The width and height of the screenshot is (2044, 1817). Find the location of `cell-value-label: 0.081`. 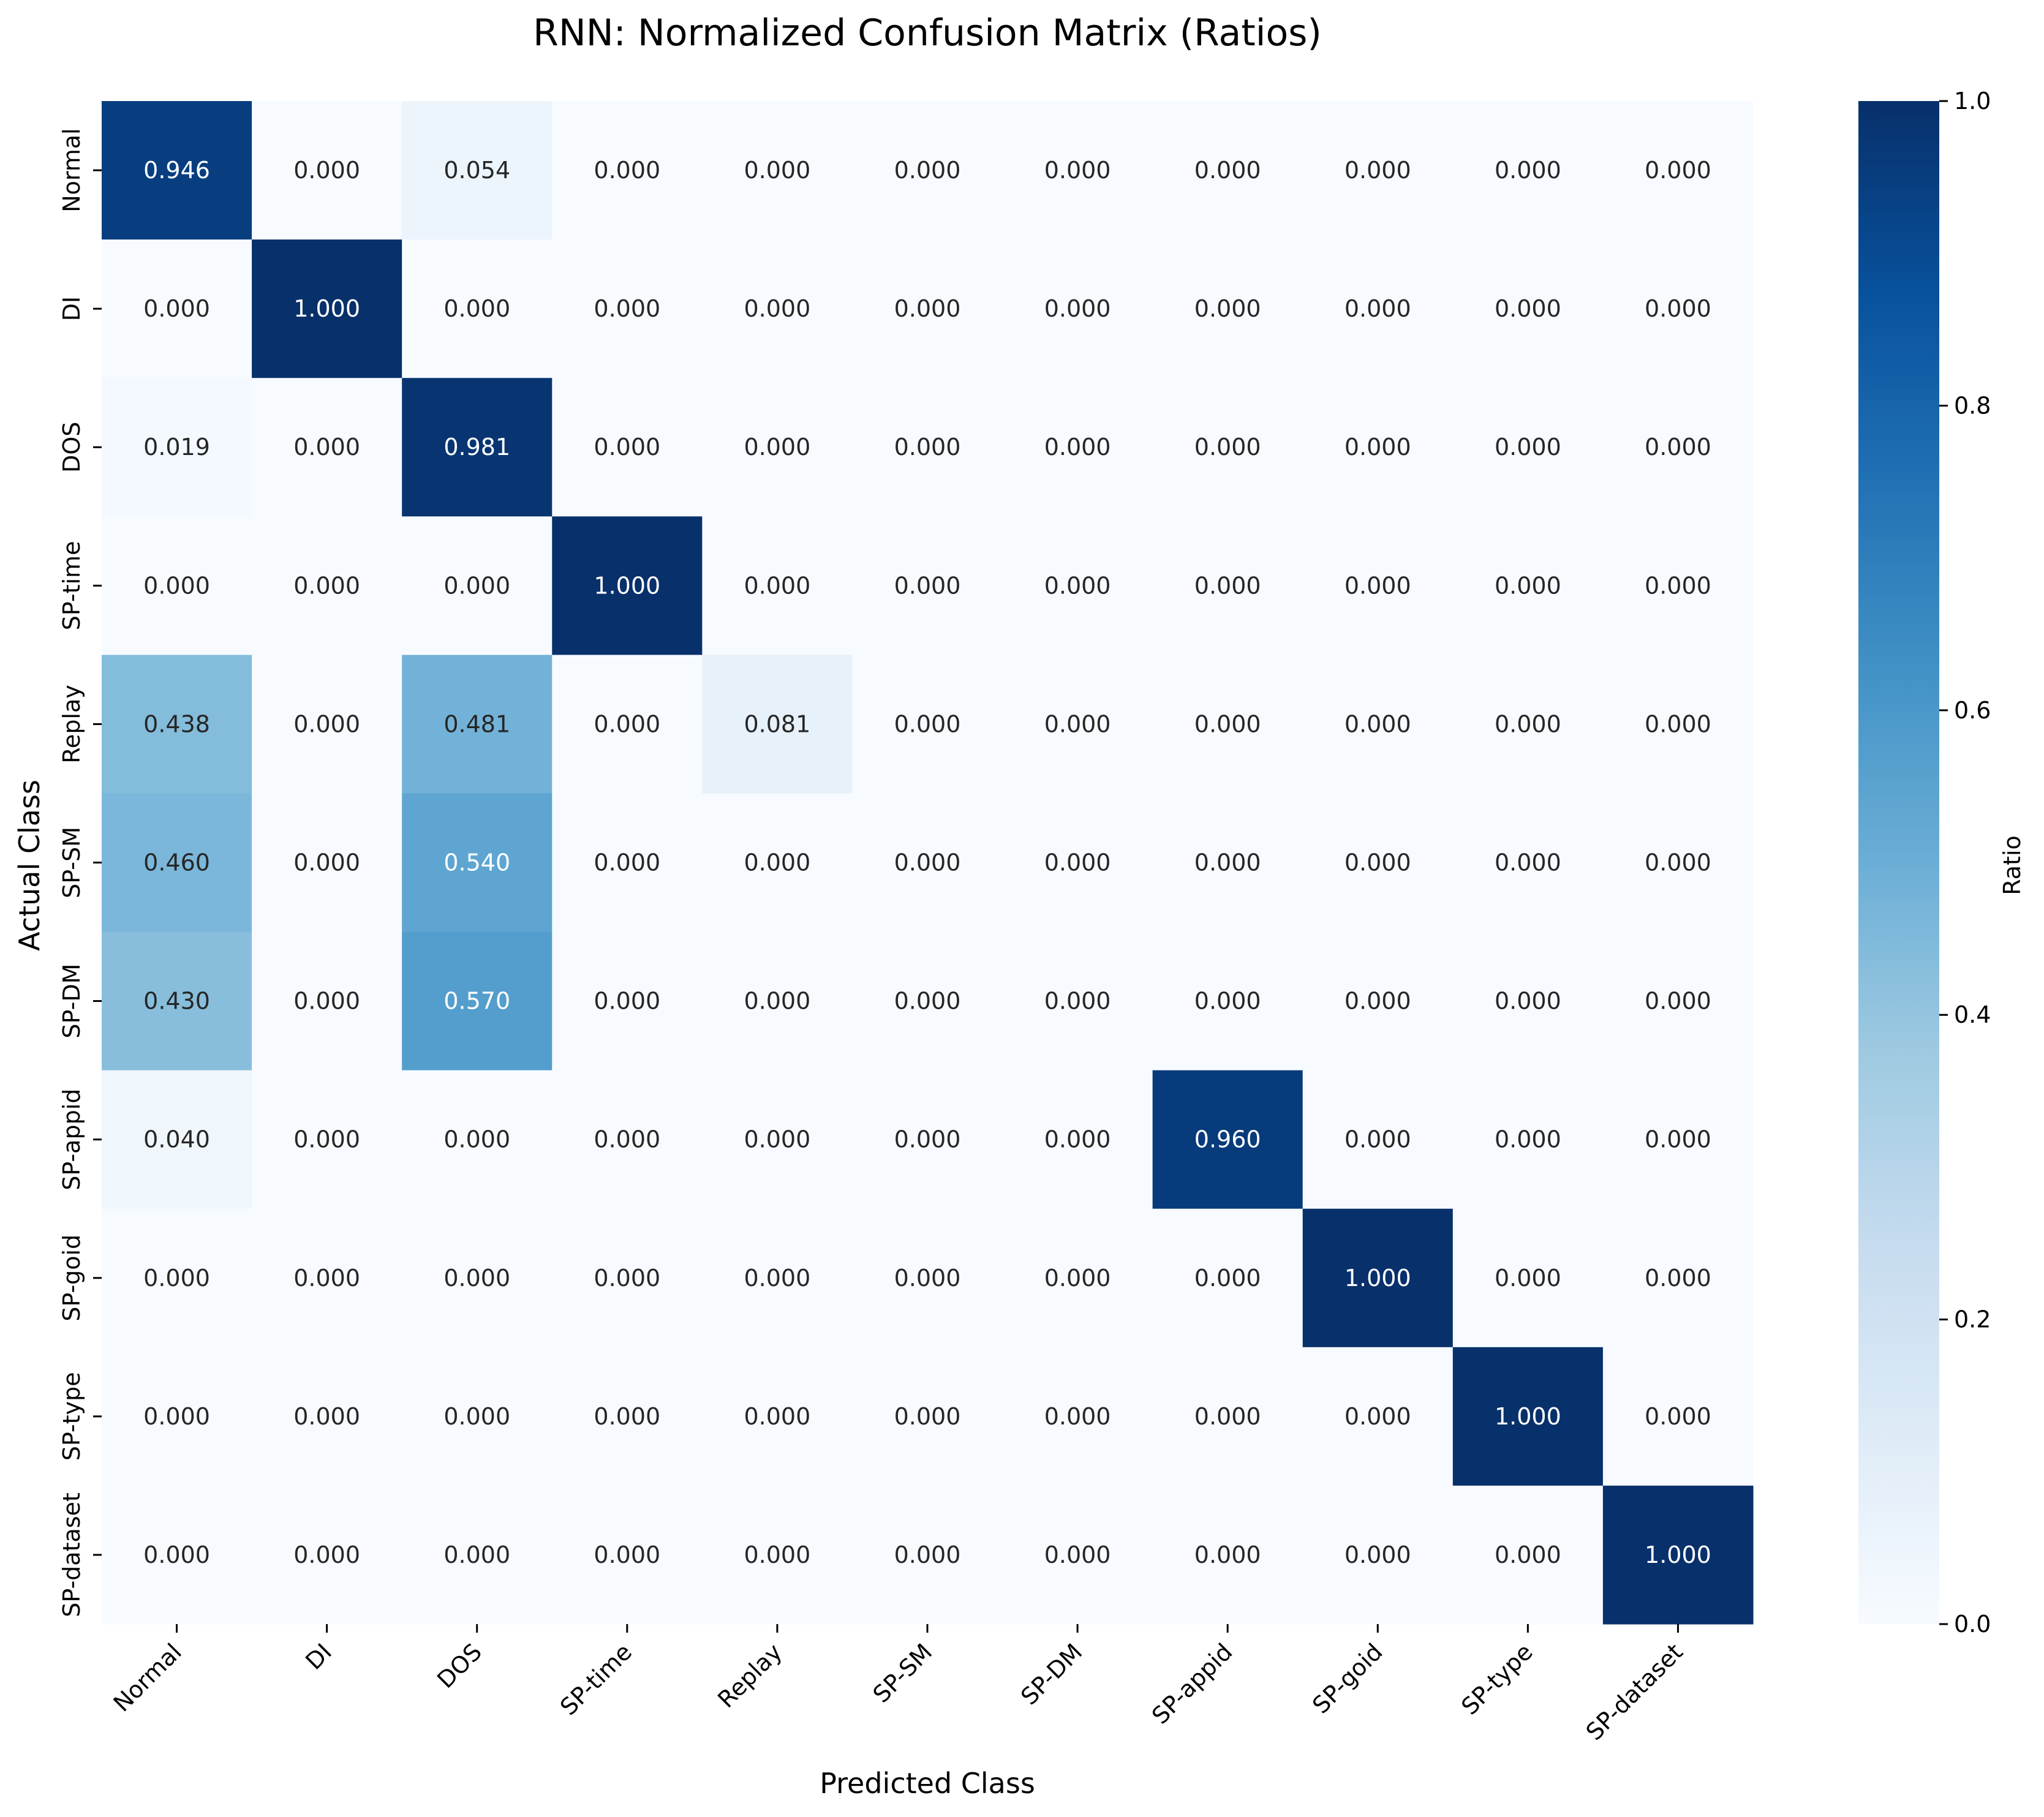

cell-value-label: 0.081 is located at coordinates (777, 723).